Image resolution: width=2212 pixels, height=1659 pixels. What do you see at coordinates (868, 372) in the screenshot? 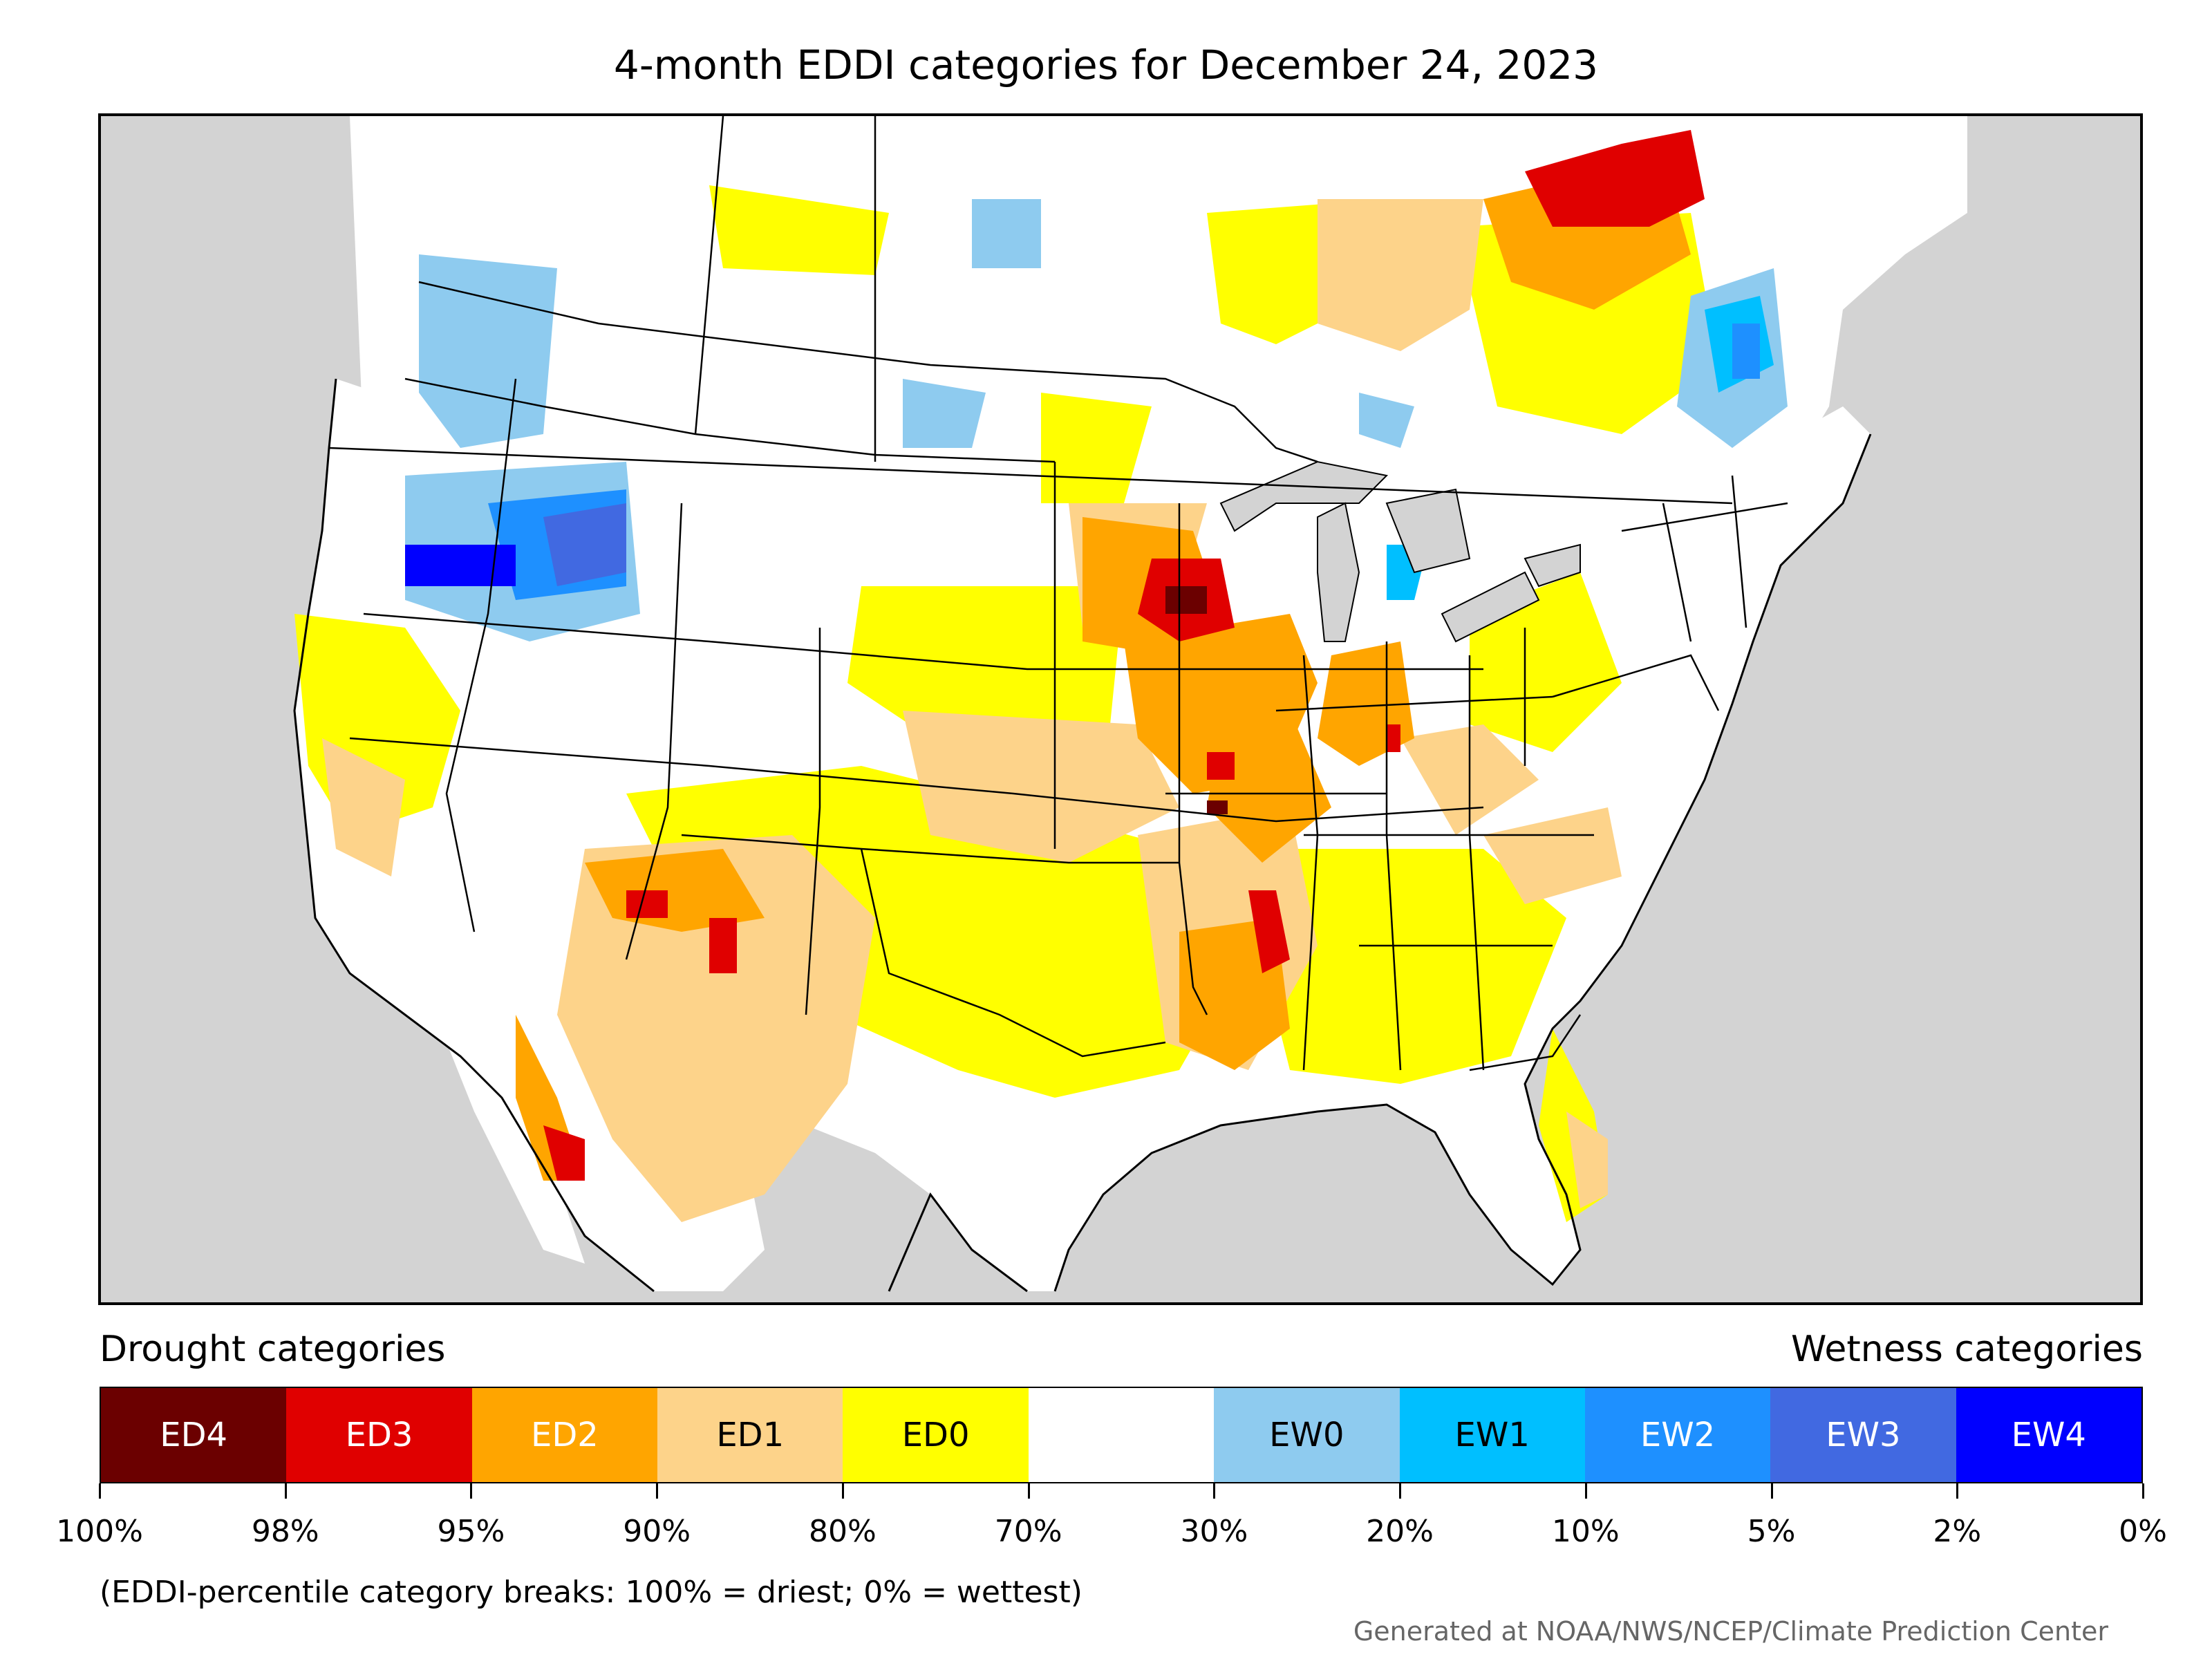
I see `canada-border` at bounding box center [868, 372].